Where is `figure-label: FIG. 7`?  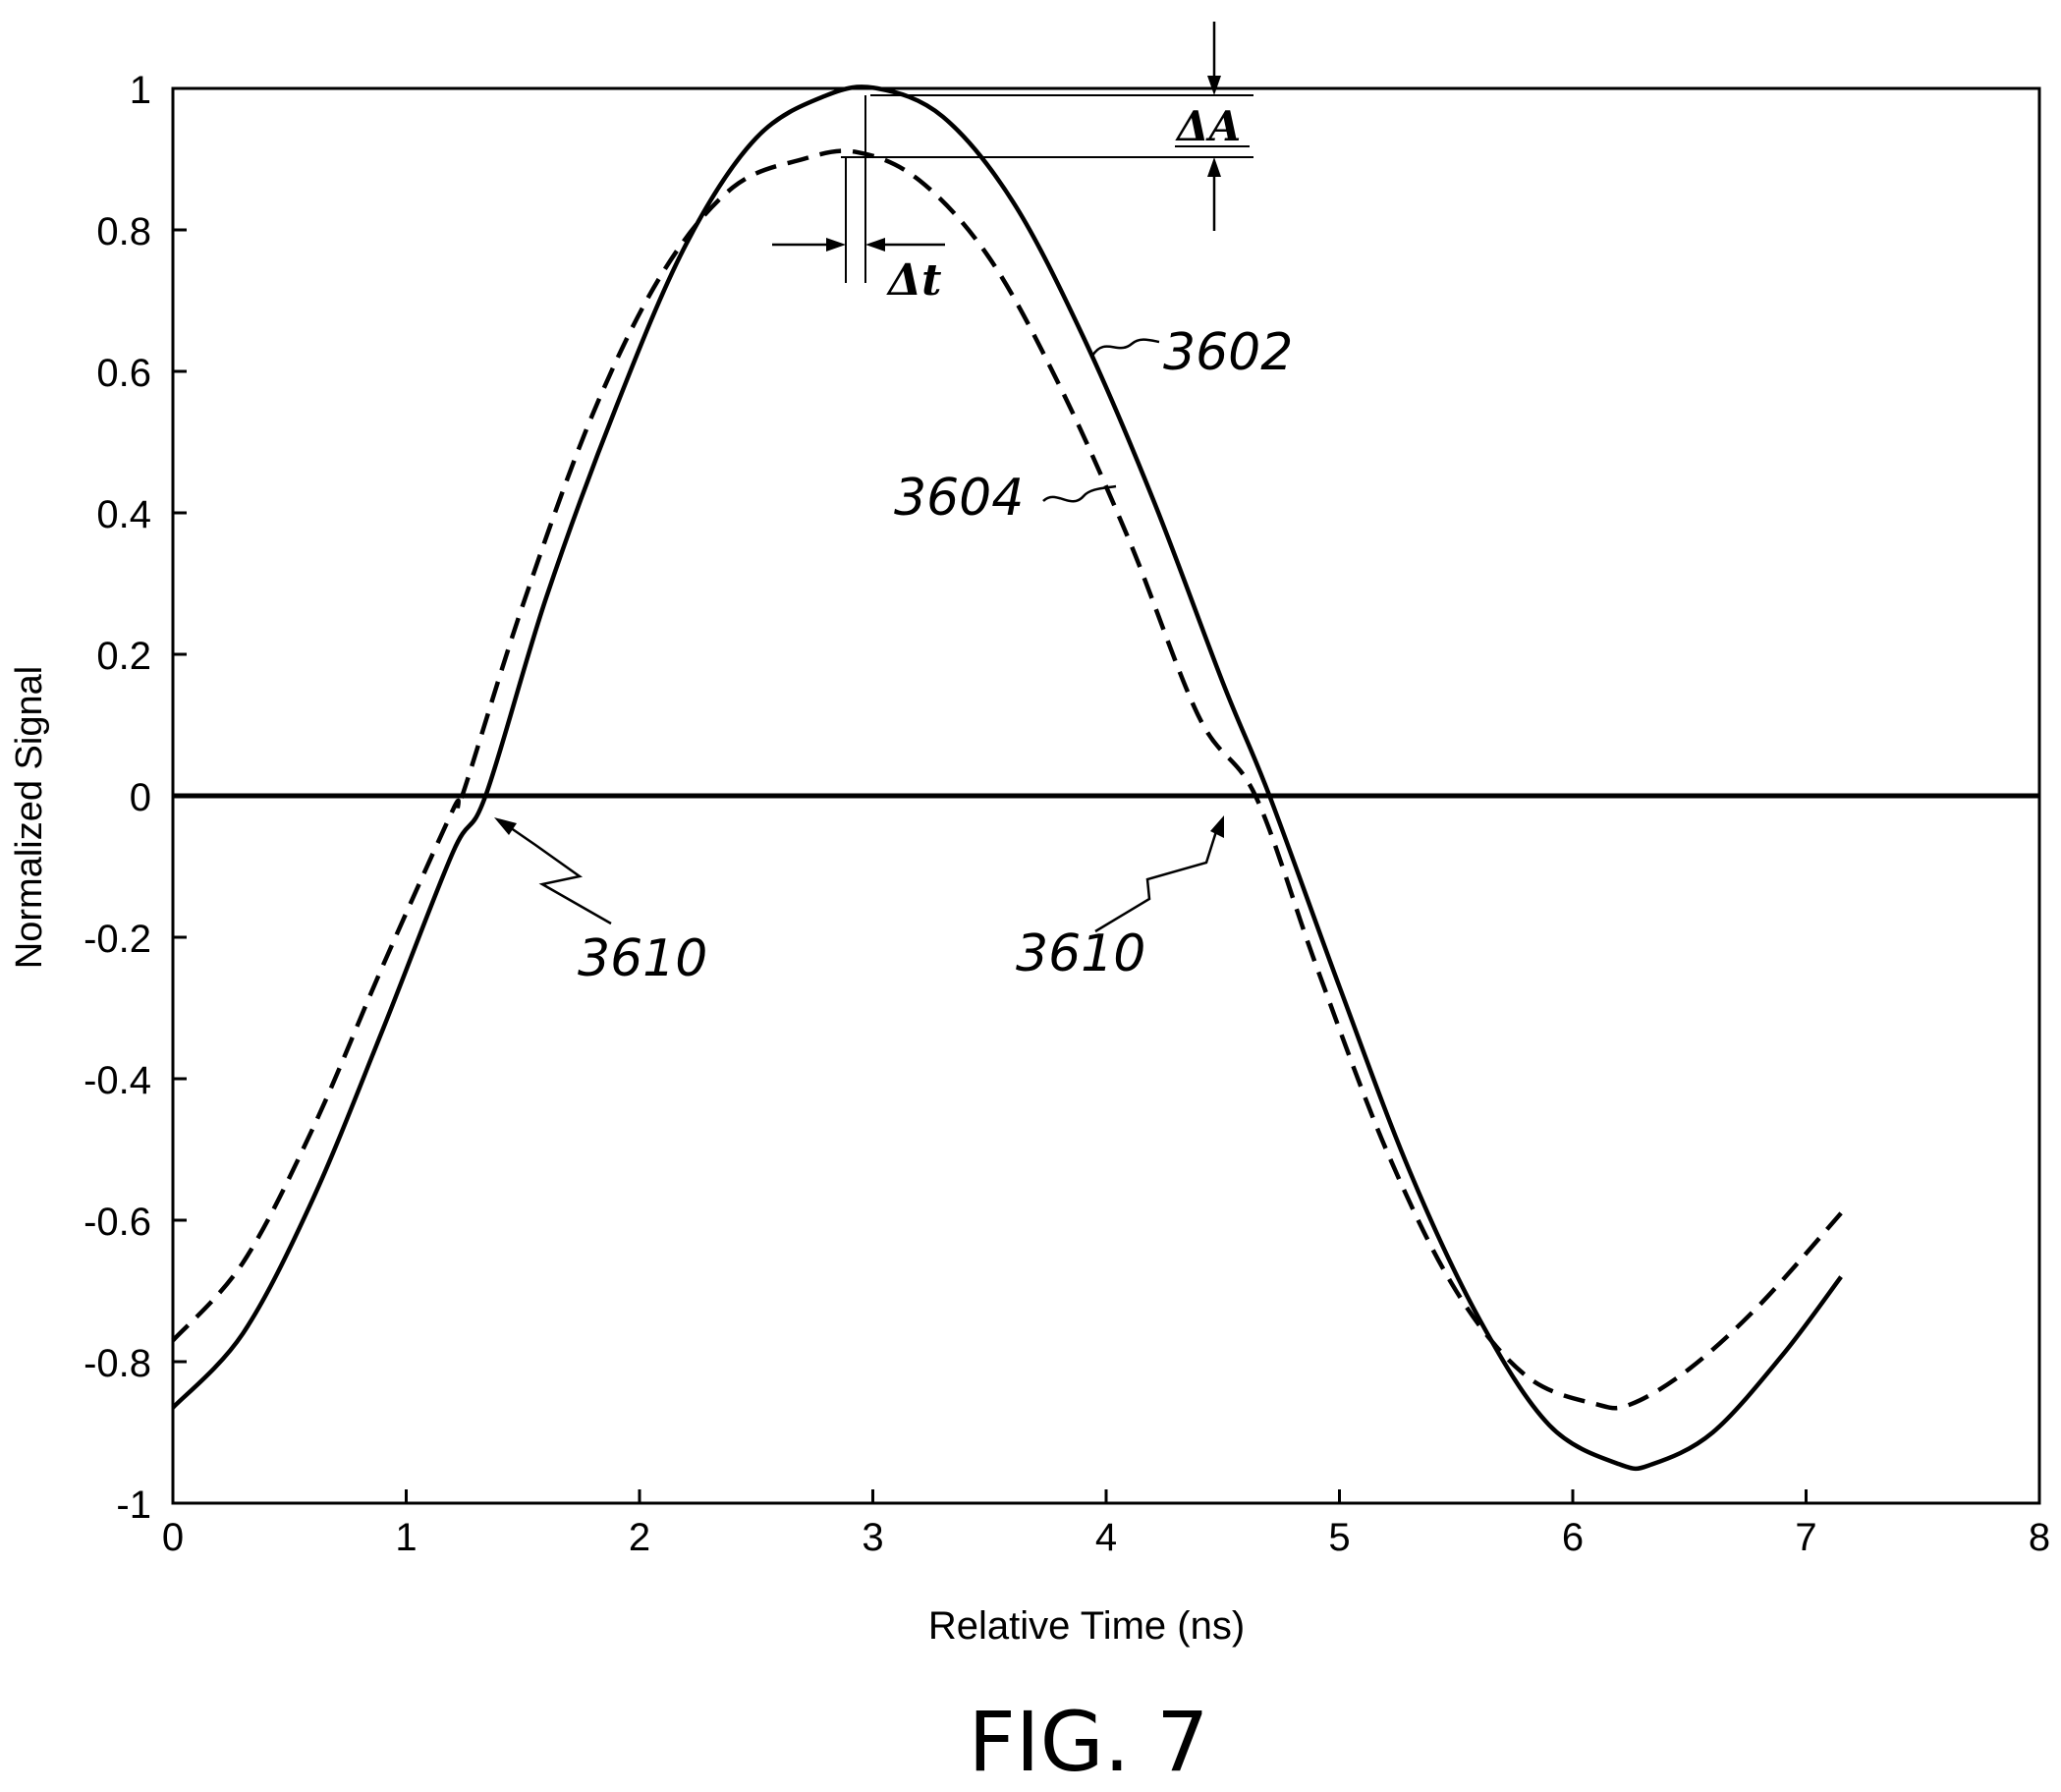
figure-label: FIG. 7 is located at coordinates (1088, 1742).